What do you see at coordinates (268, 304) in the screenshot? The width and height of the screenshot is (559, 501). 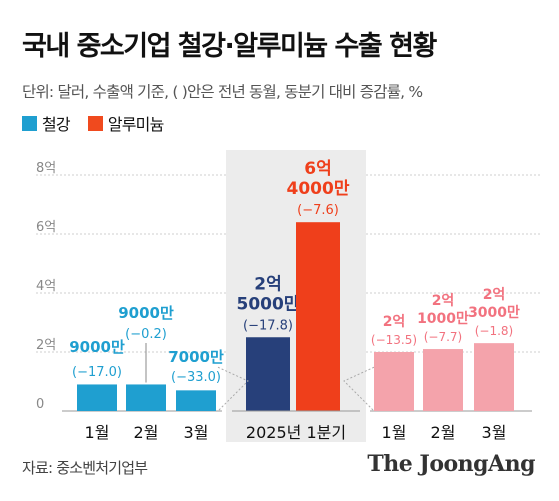 I see `data-label-value: 5000만` at bounding box center [268, 304].